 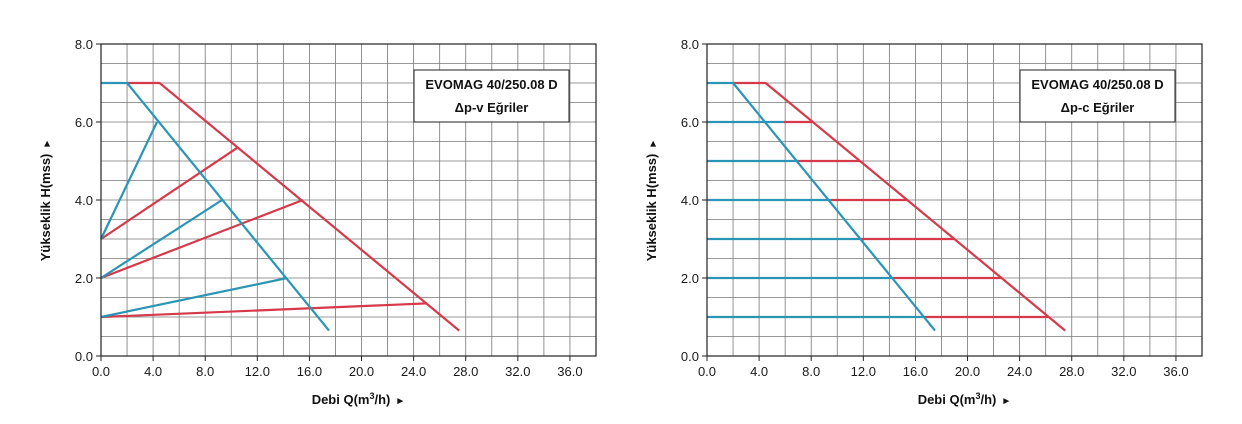 I want to click on legend-box: EVOMAG 40/250.08 D Δp-c Eğriler, so click(x=1097, y=96).